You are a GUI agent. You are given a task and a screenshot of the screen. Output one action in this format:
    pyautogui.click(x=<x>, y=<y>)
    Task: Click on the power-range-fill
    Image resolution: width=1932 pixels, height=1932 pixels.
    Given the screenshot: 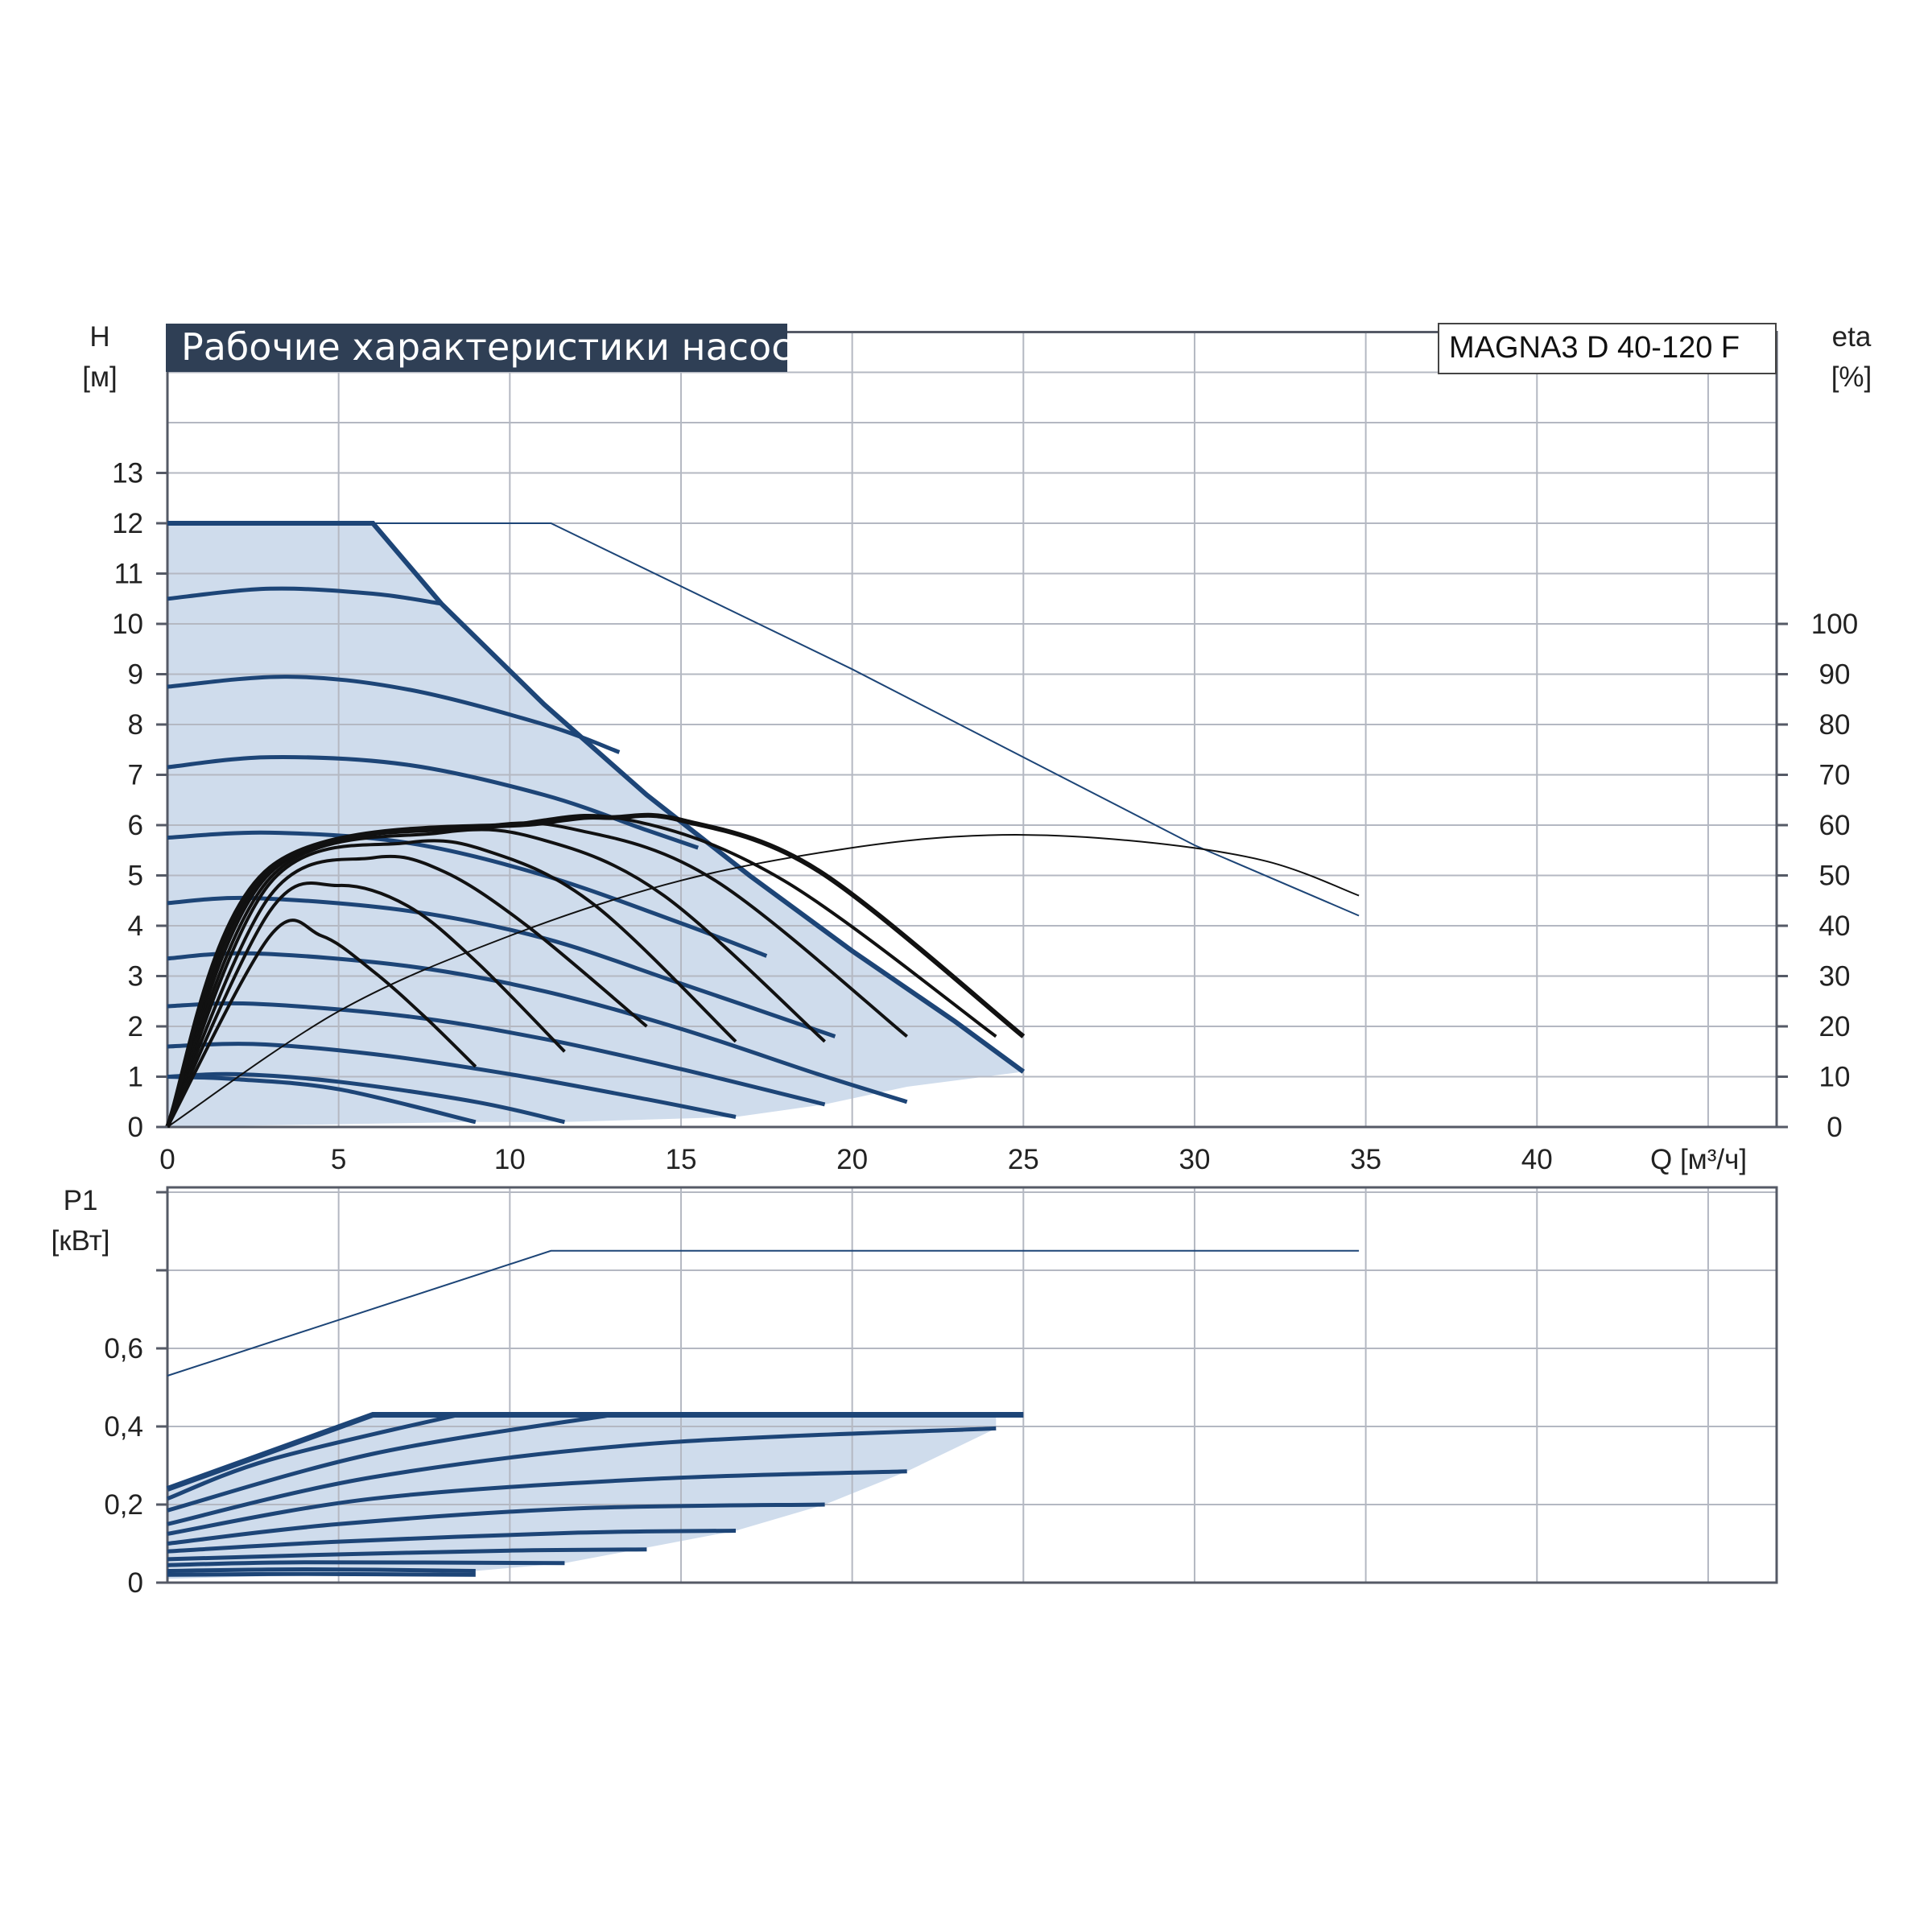 What is the action you would take?
    pyautogui.click(x=595, y=1496)
    